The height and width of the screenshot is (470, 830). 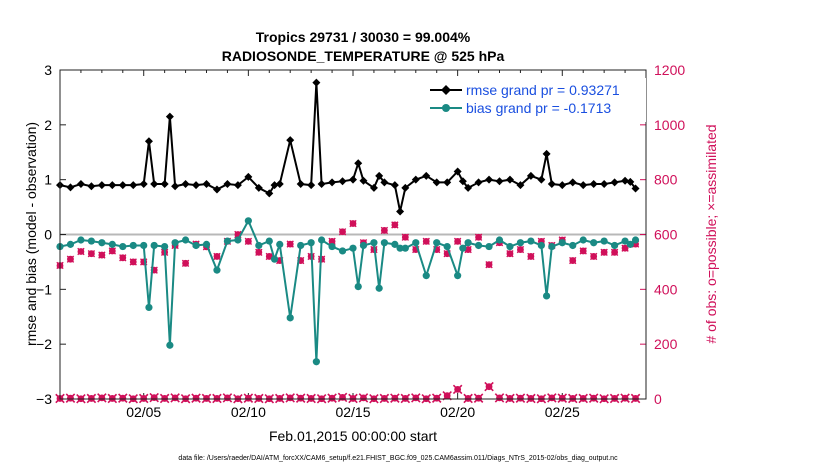 What do you see at coordinates (669, 70) in the screenshot?
I see `y-right-tick-label: 1200` at bounding box center [669, 70].